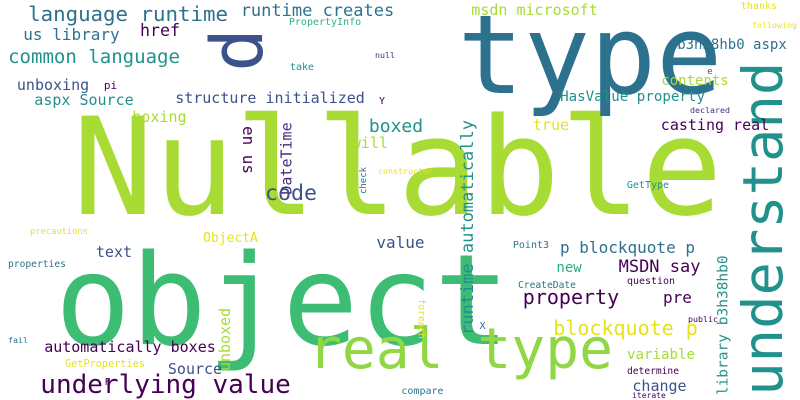 Image resolution: width=800 pixels, height=400 pixels. I want to click on word-property: property, so click(571, 297).